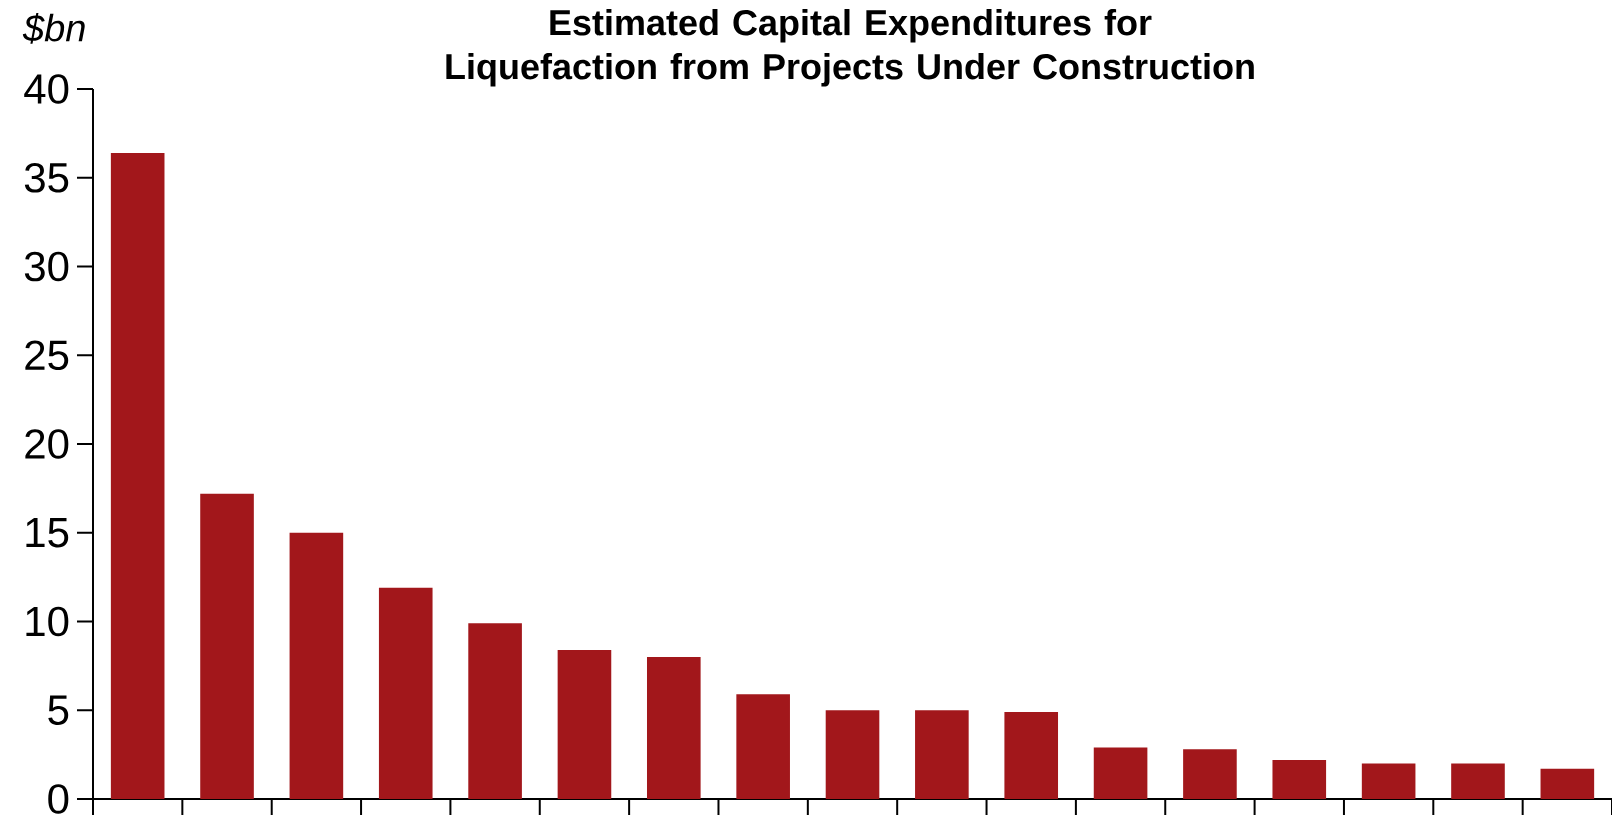 This screenshot has height=816, width=1612. Describe the element at coordinates (46, 177) in the screenshot. I see `y-tick-label: 35` at that location.